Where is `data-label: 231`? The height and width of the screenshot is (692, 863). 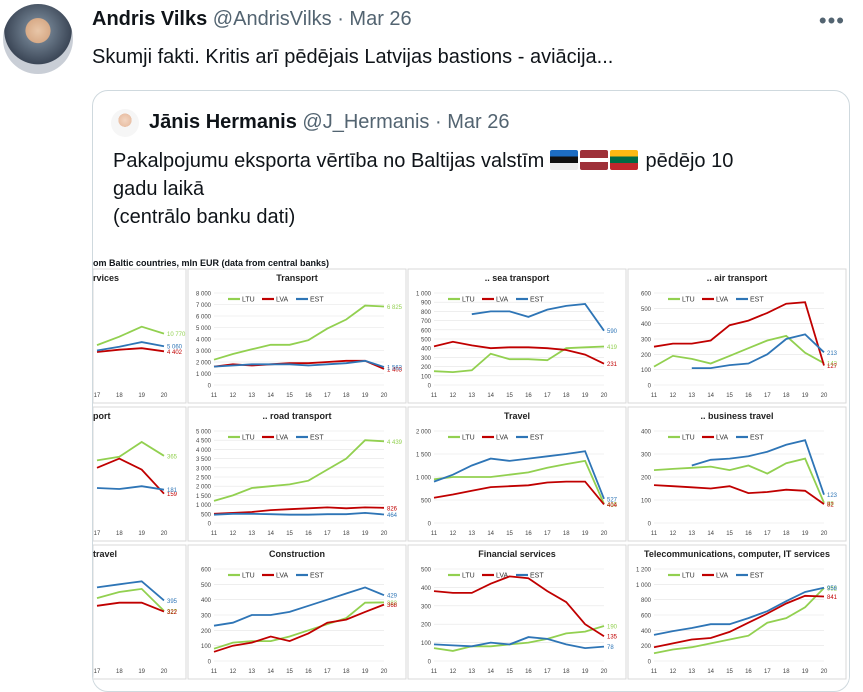 data-label: 231 is located at coordinates (612, 365).